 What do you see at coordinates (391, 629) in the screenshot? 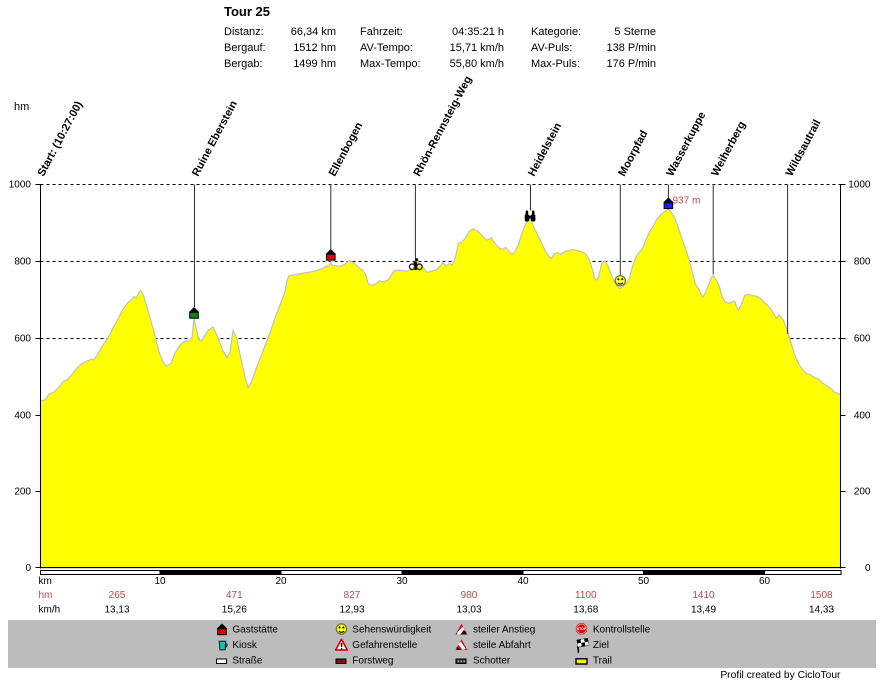
I see `svg-text: Sehenswürdigkeit` at bounding box center [391, 629].